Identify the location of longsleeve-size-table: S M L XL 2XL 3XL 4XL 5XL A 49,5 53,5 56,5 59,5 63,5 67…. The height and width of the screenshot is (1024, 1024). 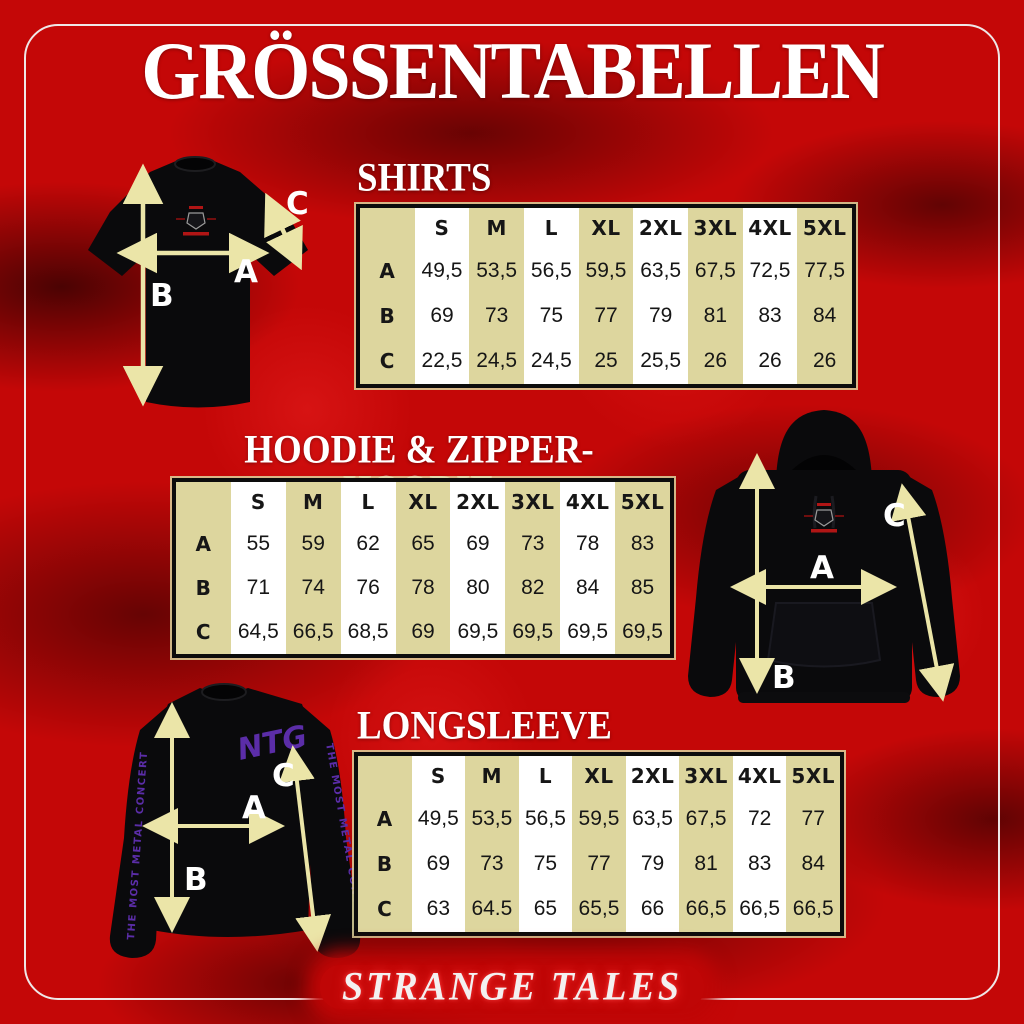
(599, 844).